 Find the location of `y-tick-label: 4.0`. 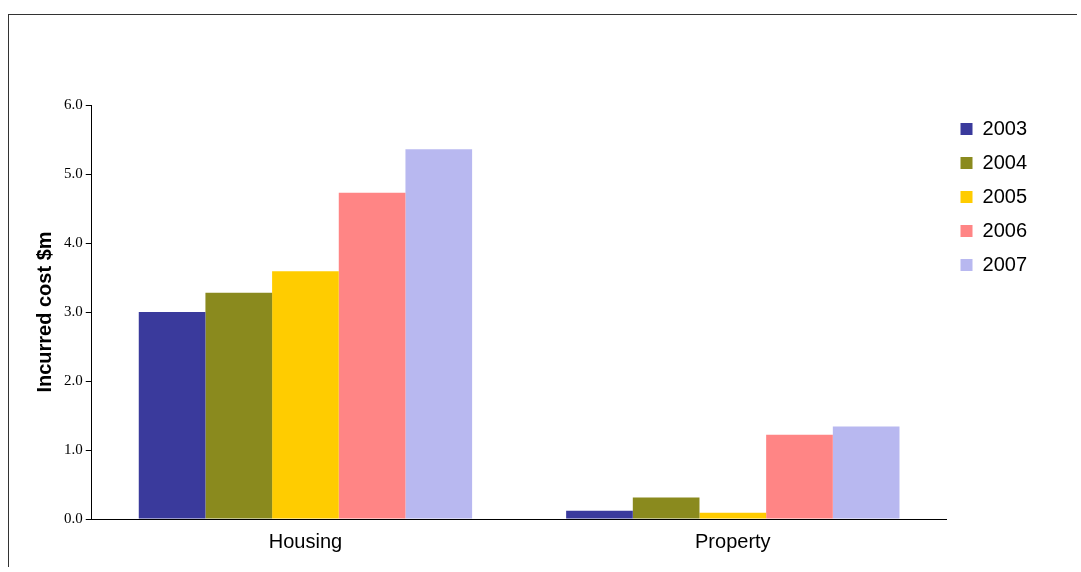

y-tick-label: 4.0 is located at coordinates (73, 241).